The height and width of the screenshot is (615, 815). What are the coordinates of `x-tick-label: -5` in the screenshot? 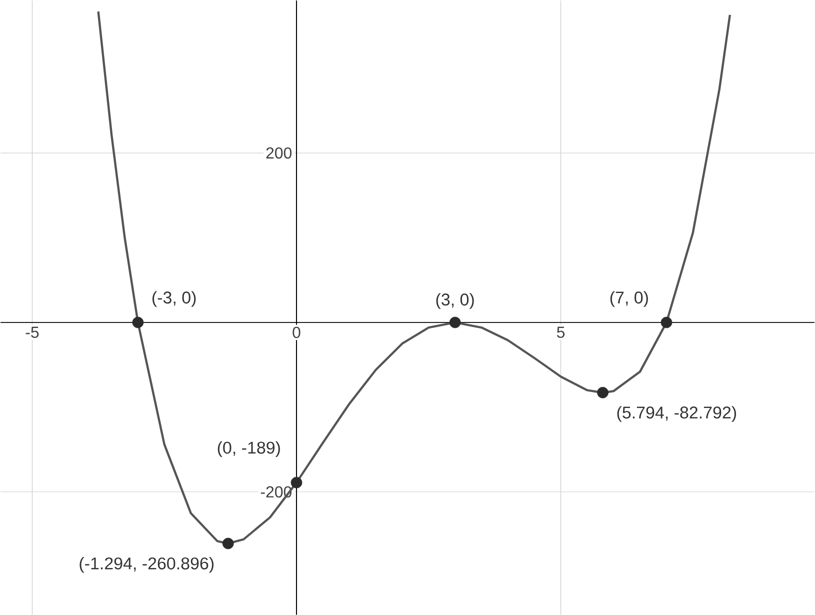 It's located at (32, 332).